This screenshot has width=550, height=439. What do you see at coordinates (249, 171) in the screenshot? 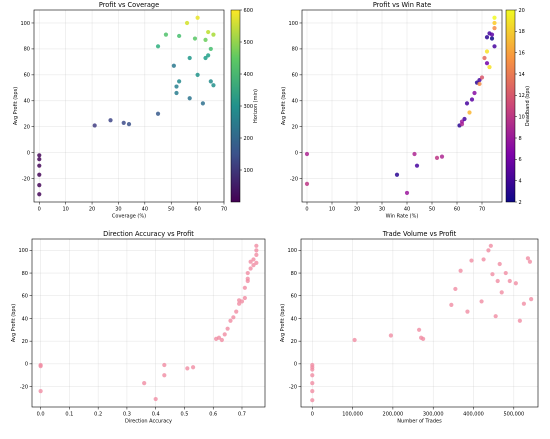
I see `colorbar-tick-label: 100` at bounding box center [249, 171].